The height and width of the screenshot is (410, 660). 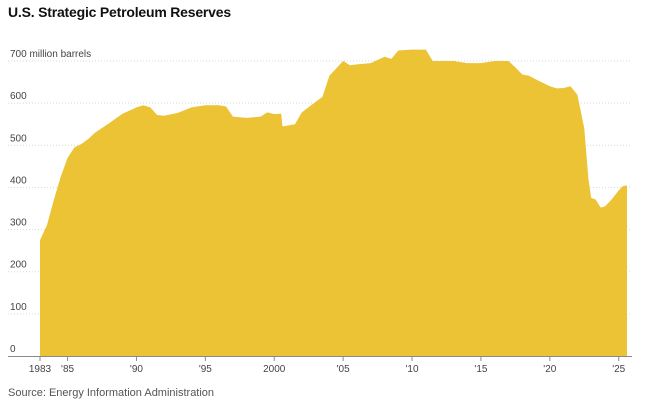 I want to click on chart-title: U.S. Strategic Petroleum Reserves, so click(x=119, y=12).